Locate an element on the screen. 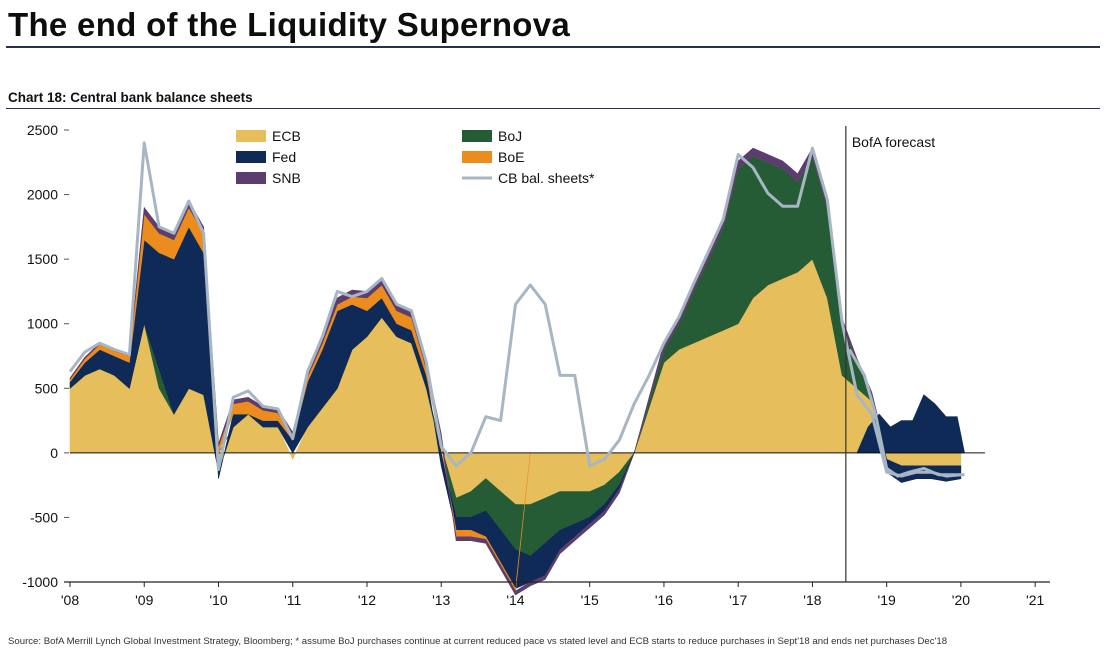 This screenshot has width=1106, height=668. title-divider is located at coordinates (553, 47).